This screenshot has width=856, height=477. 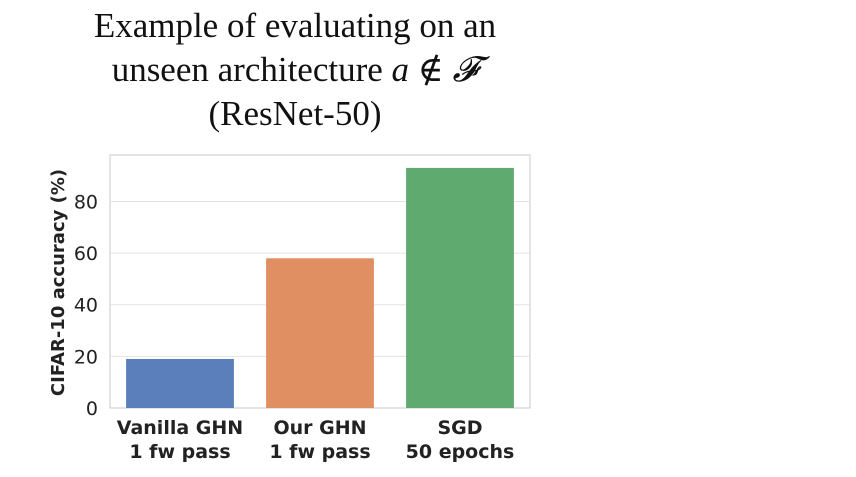 What do you see at coordinates (86, 357) in the screenshot?
I see `y-tick-label: 20` at bounding box center [86, 357].